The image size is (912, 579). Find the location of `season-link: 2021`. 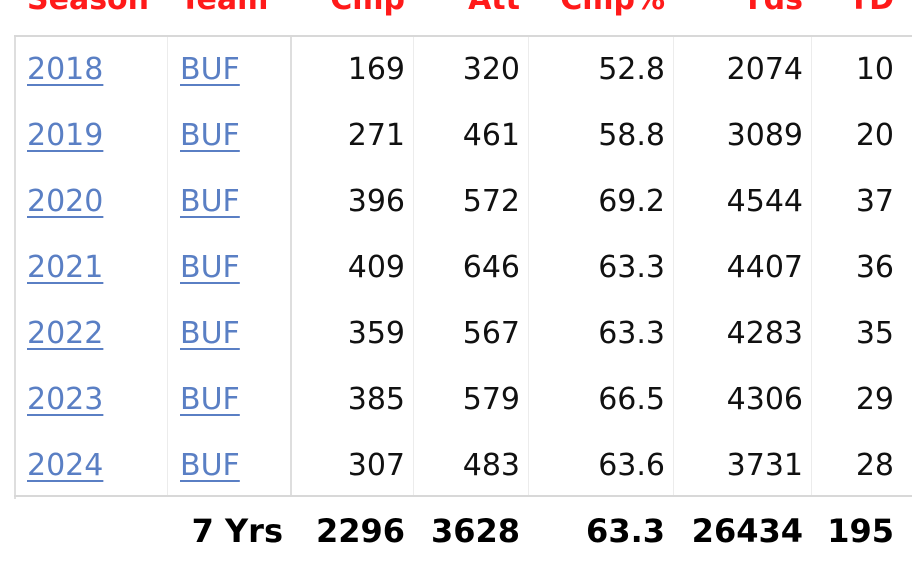

season-link: 2021 is located at coordinates (65, 267).